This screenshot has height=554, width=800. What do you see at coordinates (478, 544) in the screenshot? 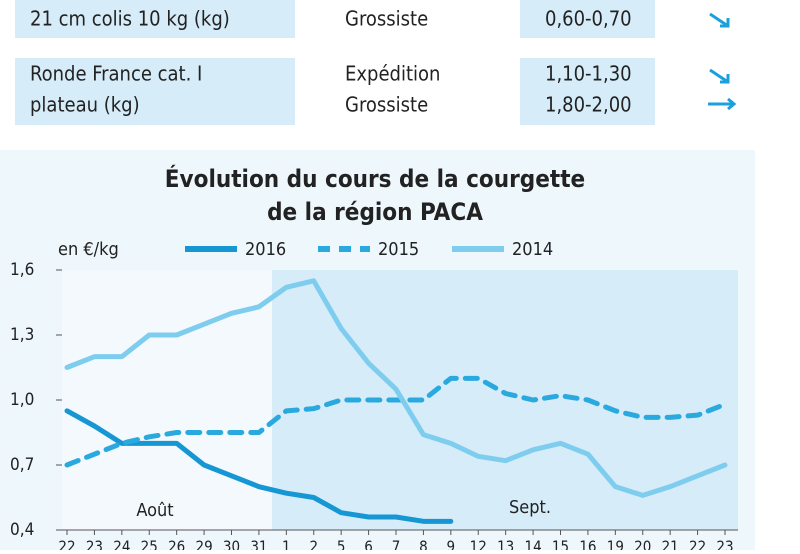
I see `x-tick-label: 12` at bounding box center [478, 544].